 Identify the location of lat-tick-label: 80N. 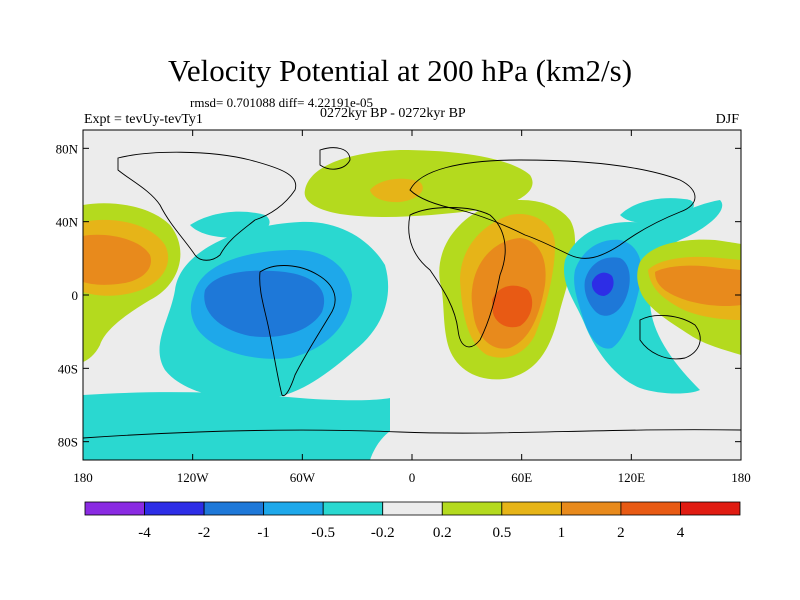
(67, 148).